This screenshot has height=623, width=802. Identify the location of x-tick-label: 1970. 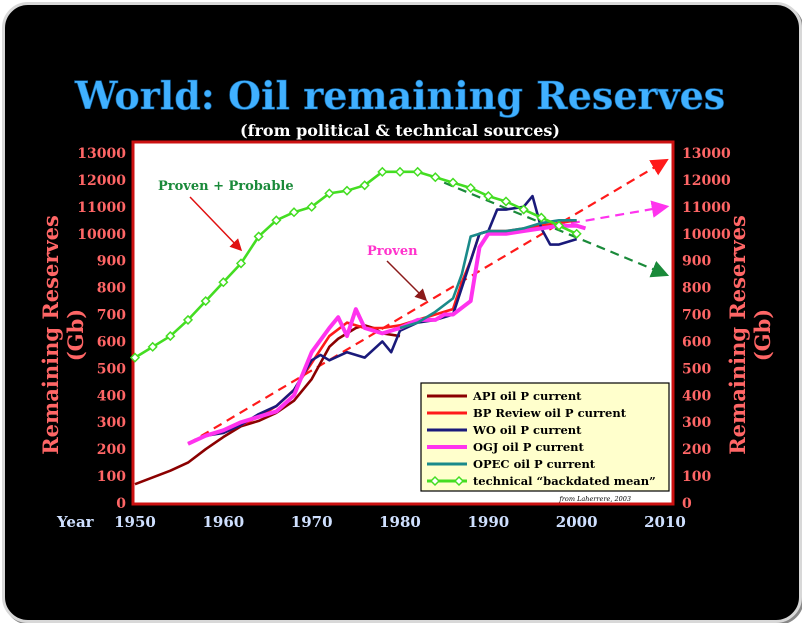
(312, 522).